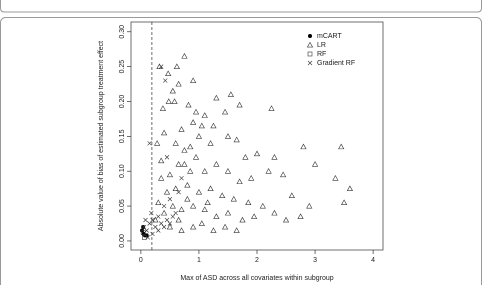  I want to click on y-tick-label: 0.05, so click(122, 206).